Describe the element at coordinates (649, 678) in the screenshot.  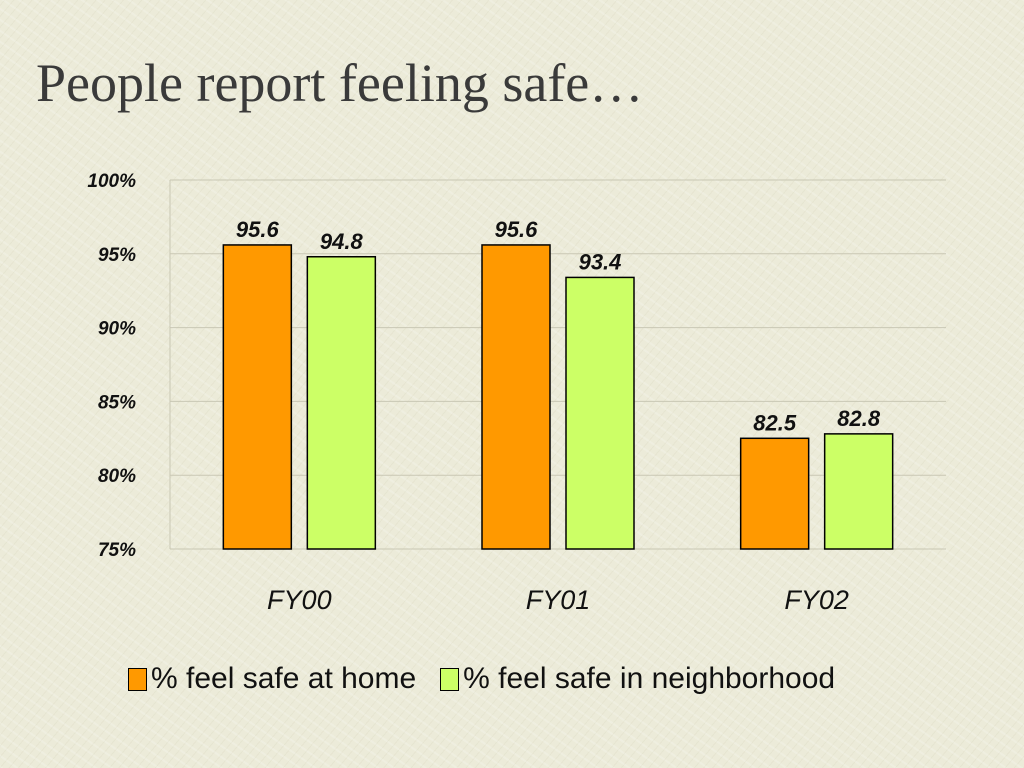
I see `legend-label-neighborhood: % feel safe in neighborhood` at that location.